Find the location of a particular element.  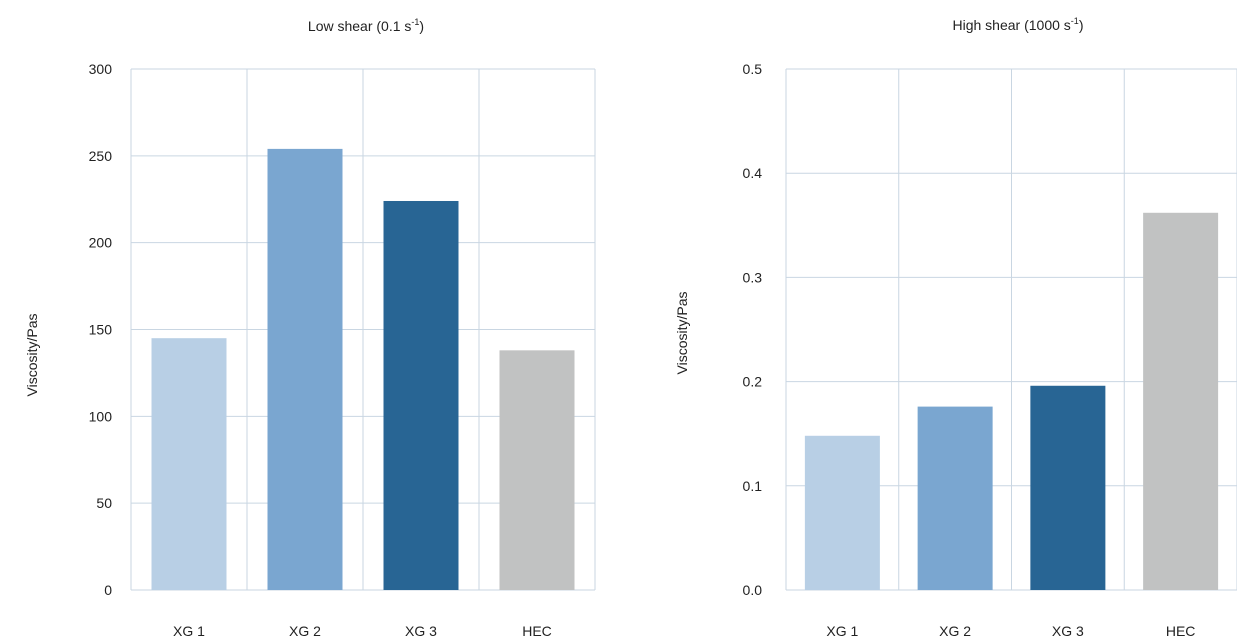

y-ticks-high-shear: 0.0 0.1 0.2 0.3 0.4 0.5 is located at coordinates (753, 329).